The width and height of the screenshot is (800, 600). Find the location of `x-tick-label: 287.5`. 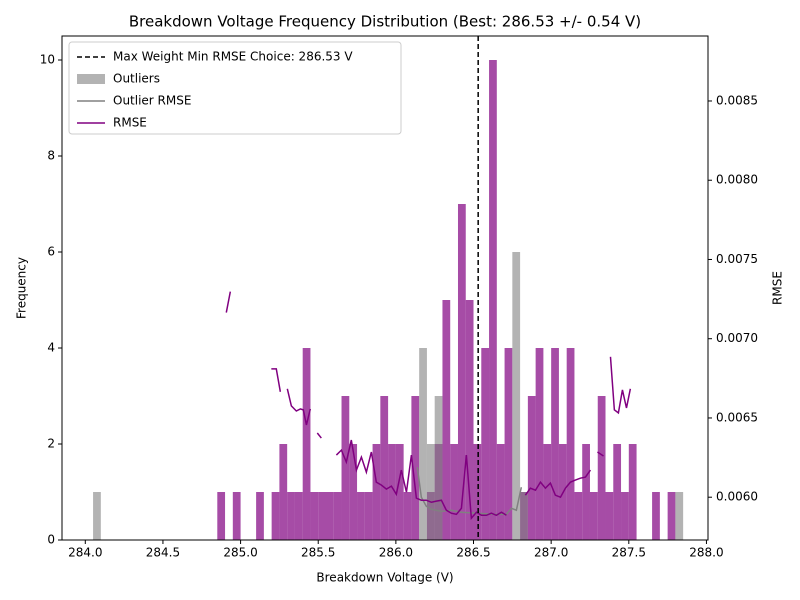

x-tick-label: 287.5 is located at coordinates (629, 553).